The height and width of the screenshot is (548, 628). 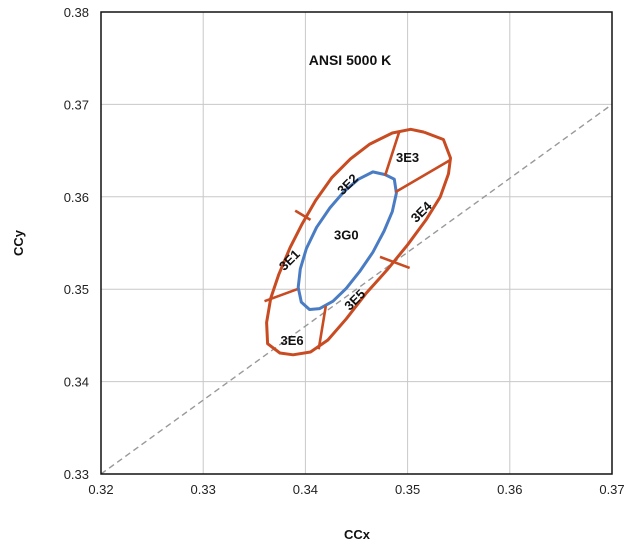 I want to click on x-tick-label: 0.36, so click(x=509, y=489).